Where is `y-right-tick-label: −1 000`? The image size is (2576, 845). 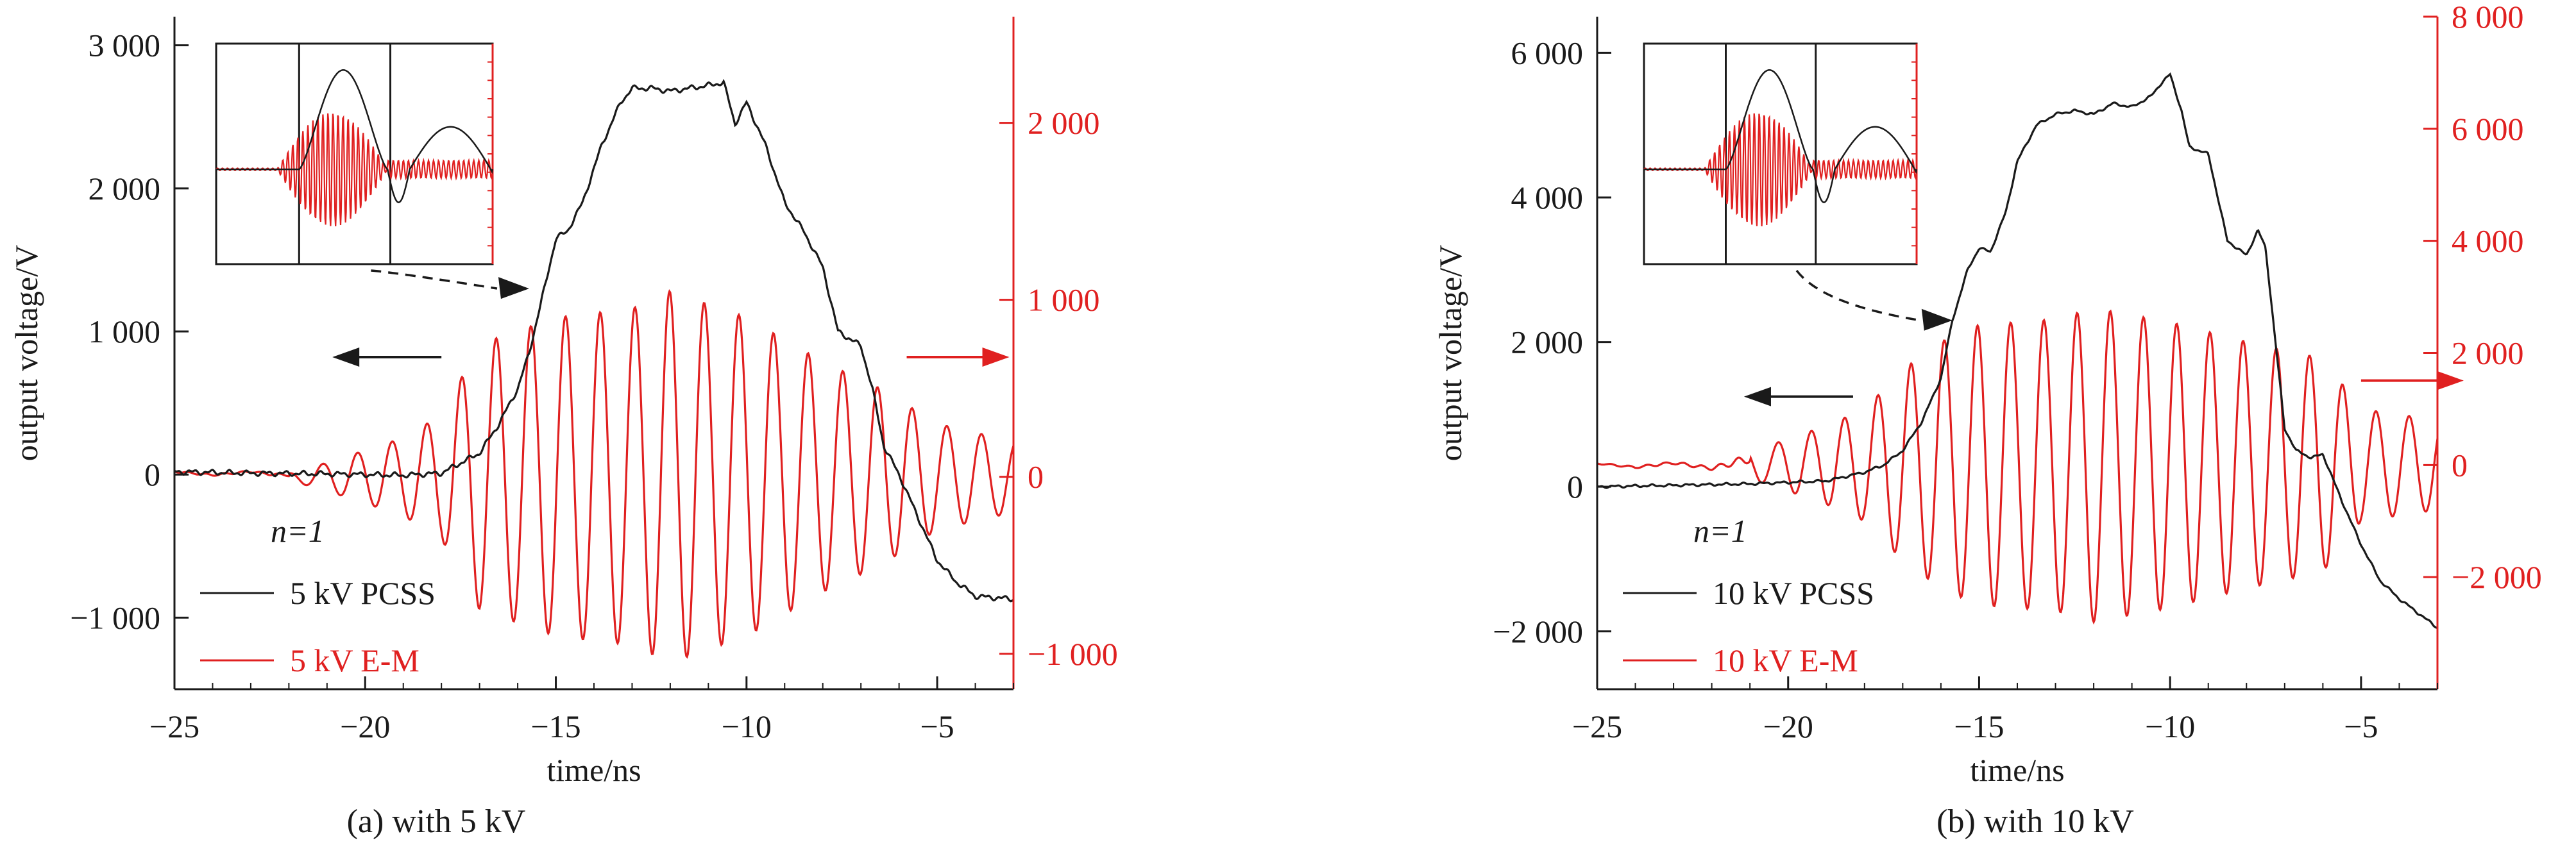 y-right-tick-label: −1 000 is located at coordinates (1073, 654).